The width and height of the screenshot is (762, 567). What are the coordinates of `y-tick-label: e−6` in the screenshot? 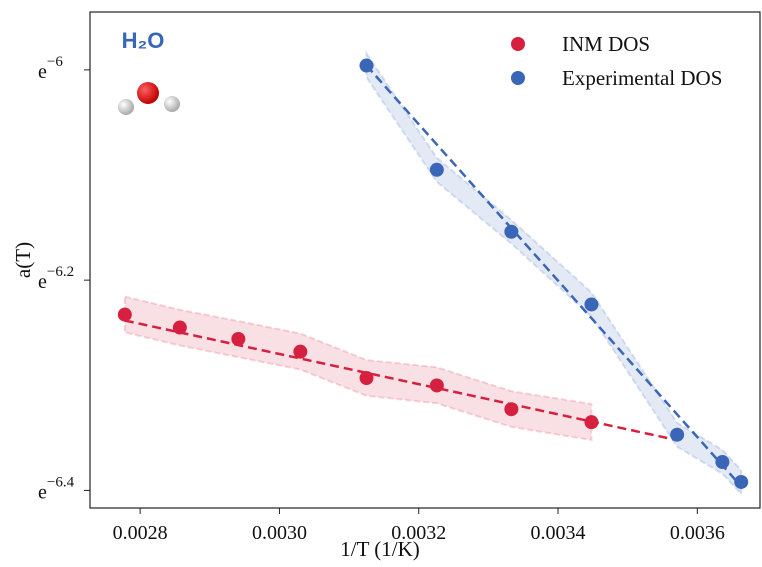 It's located at (50, 68).